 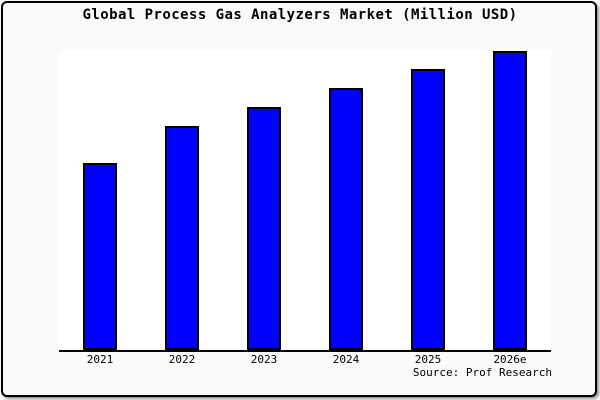 I want to click on x-tick-label-2023: 2023, so click(x=264, y=359).